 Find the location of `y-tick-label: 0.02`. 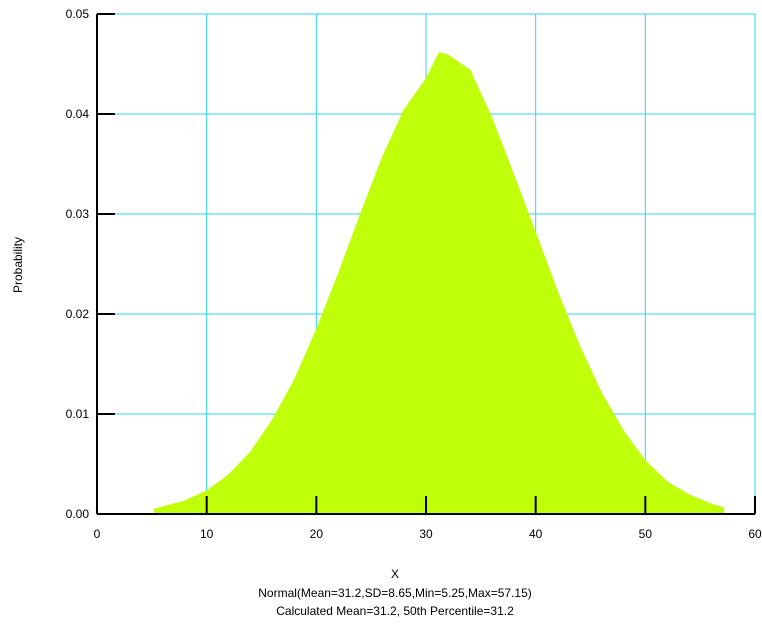

y-tick-label: 0.02 is located at coordinates (78, 314).